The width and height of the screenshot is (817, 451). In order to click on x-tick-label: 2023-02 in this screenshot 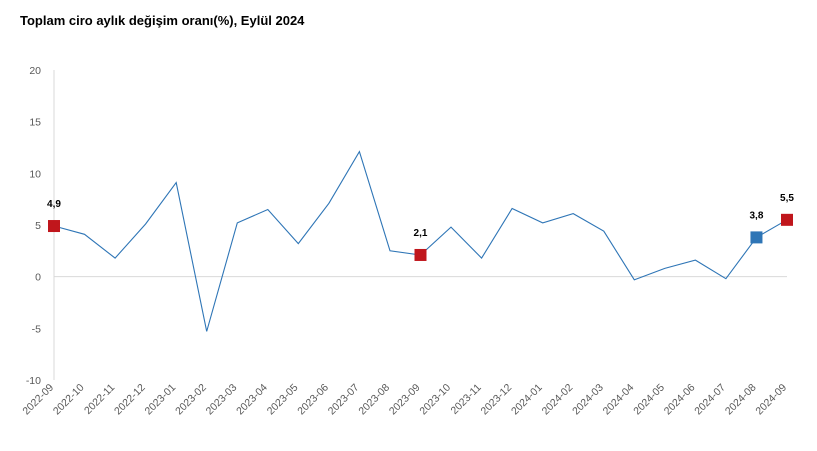, I will do `click(191, 400)`.